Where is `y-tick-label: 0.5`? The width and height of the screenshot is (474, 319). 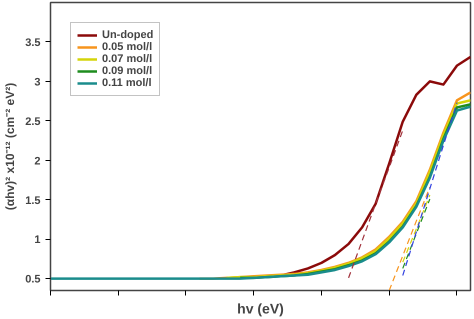
y-tick-label: 0.5 is located at coordinates (33, 280).